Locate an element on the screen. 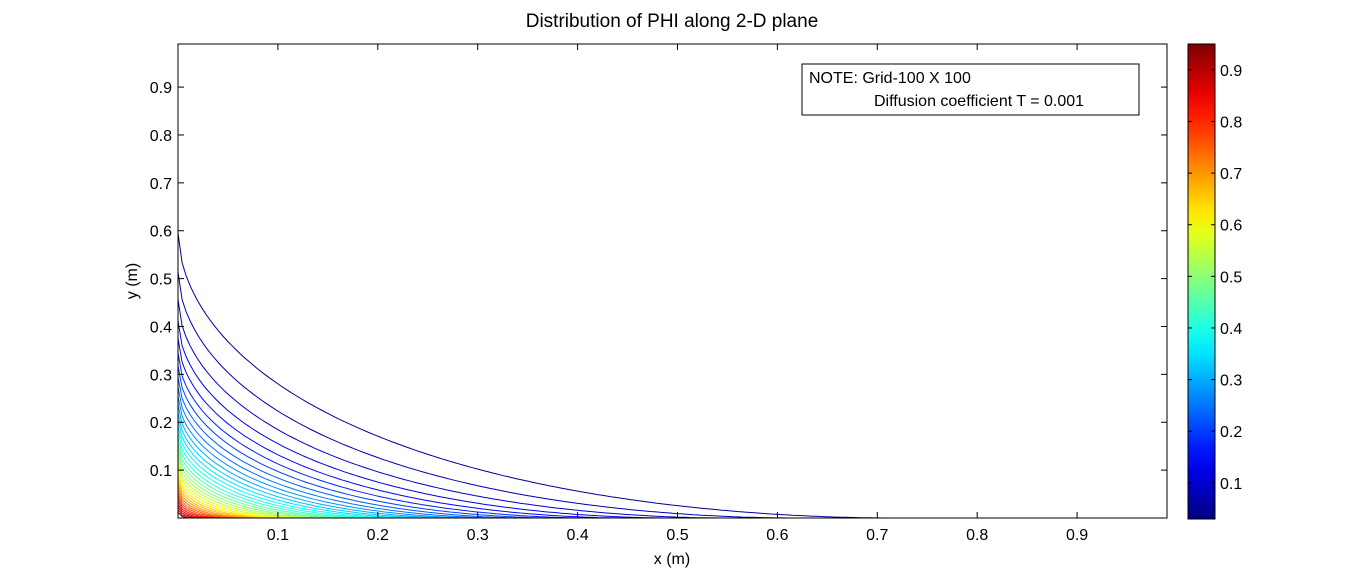 The width and height of the screenshot is (1366, 582). colorbar-gradient is located at coordinates (1201, 281).